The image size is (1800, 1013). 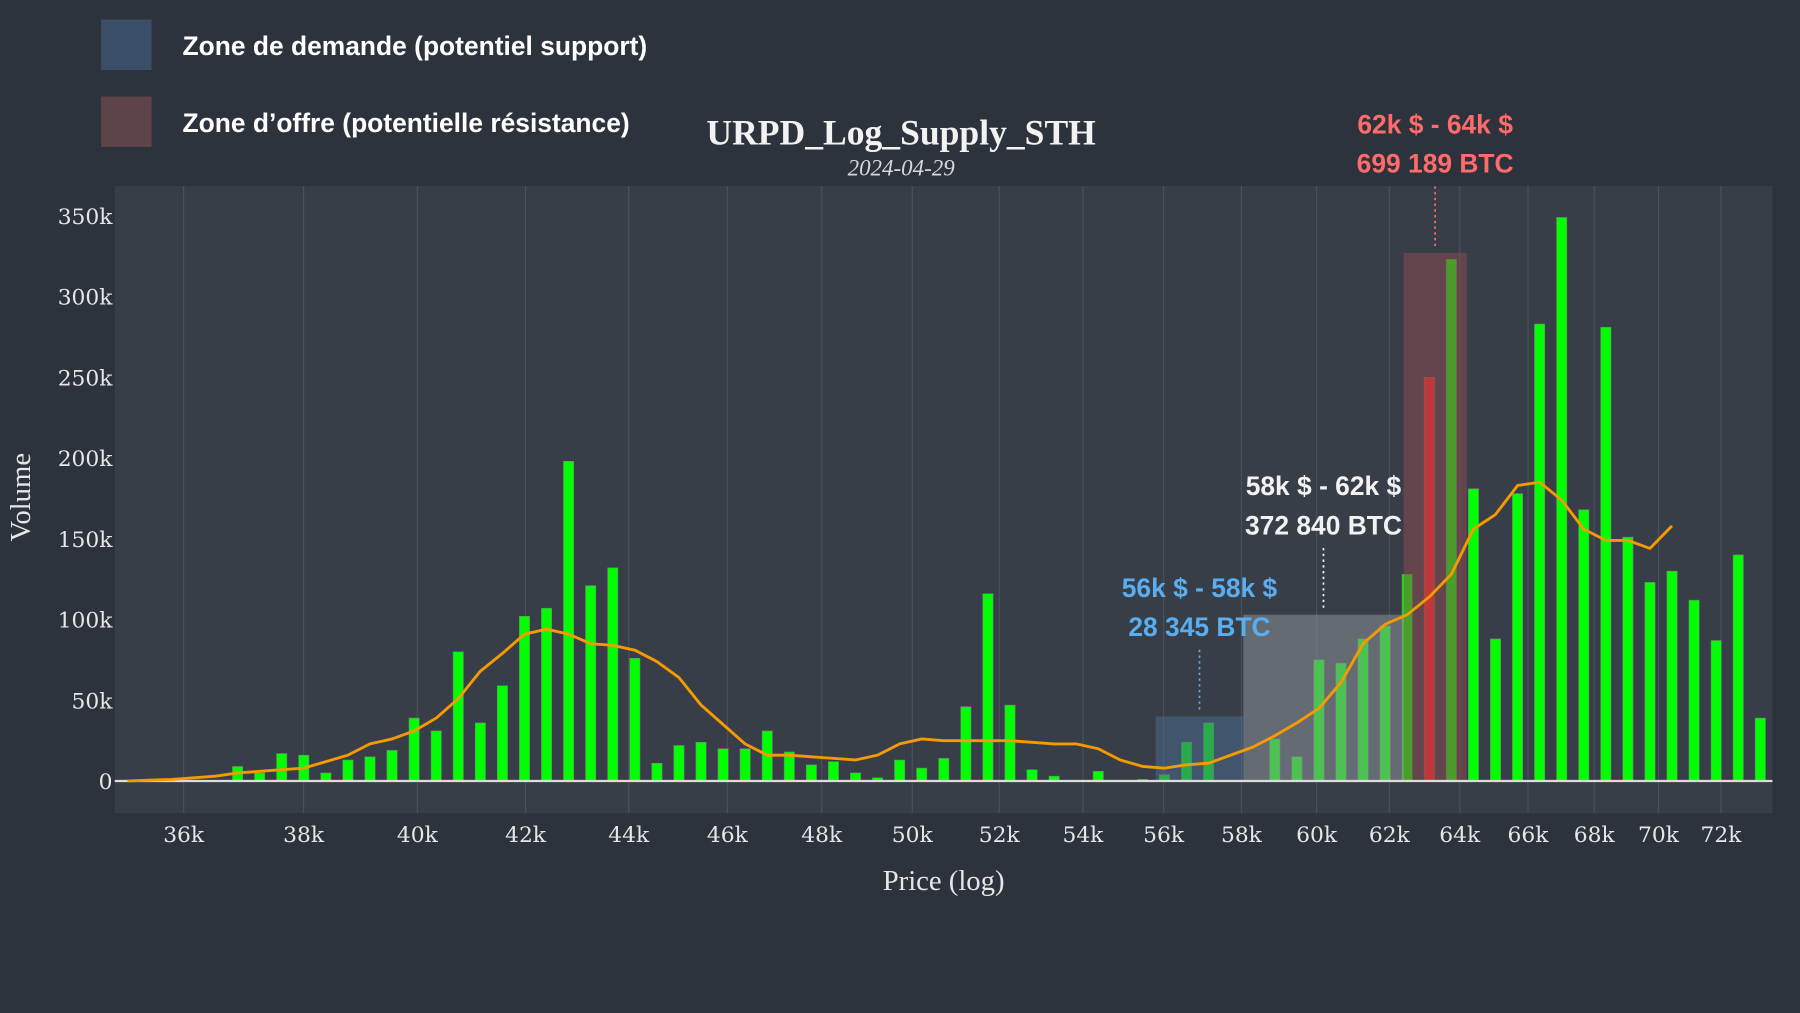 I want to click on legend-label-demand: Zone de demande (potentiel support), so click(x=415, y=46).